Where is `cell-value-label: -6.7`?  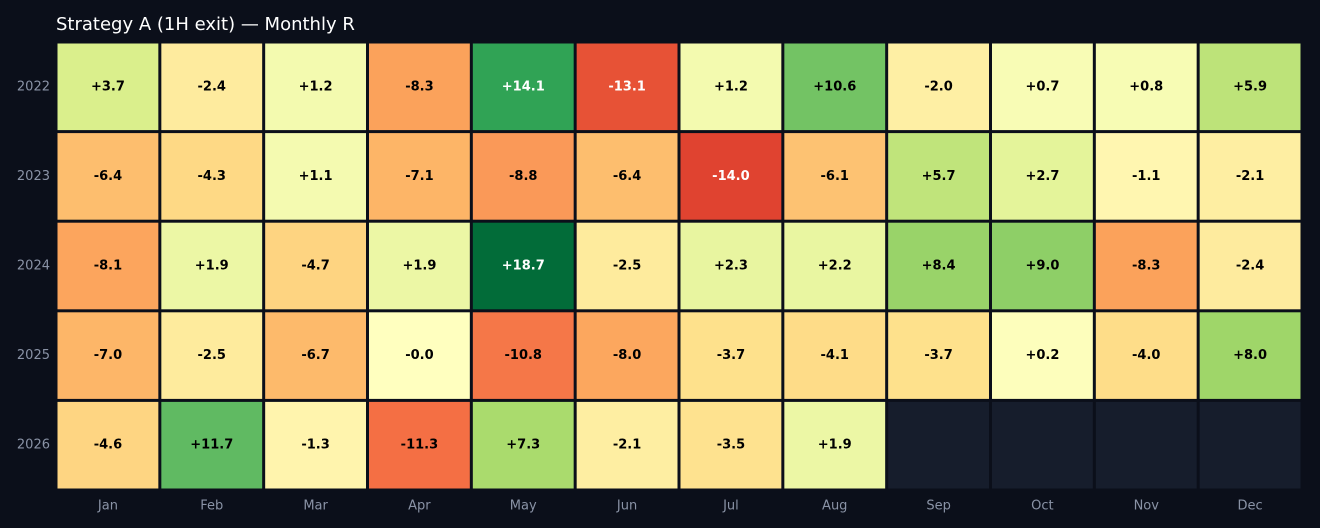
cell-value-label: -6.7 is located at coordinates (315, 355).